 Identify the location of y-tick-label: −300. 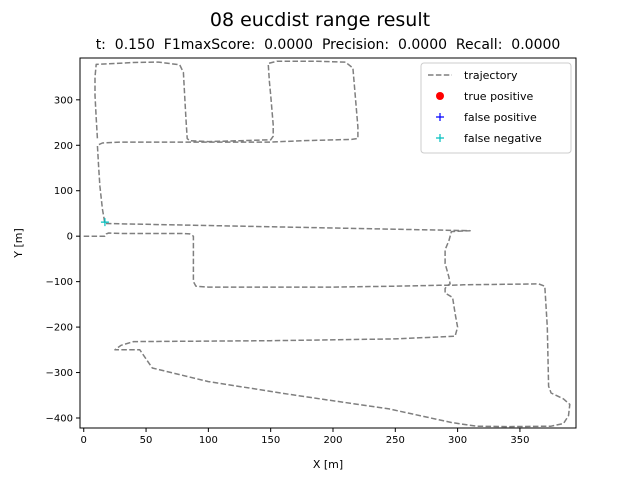
(59, 373).